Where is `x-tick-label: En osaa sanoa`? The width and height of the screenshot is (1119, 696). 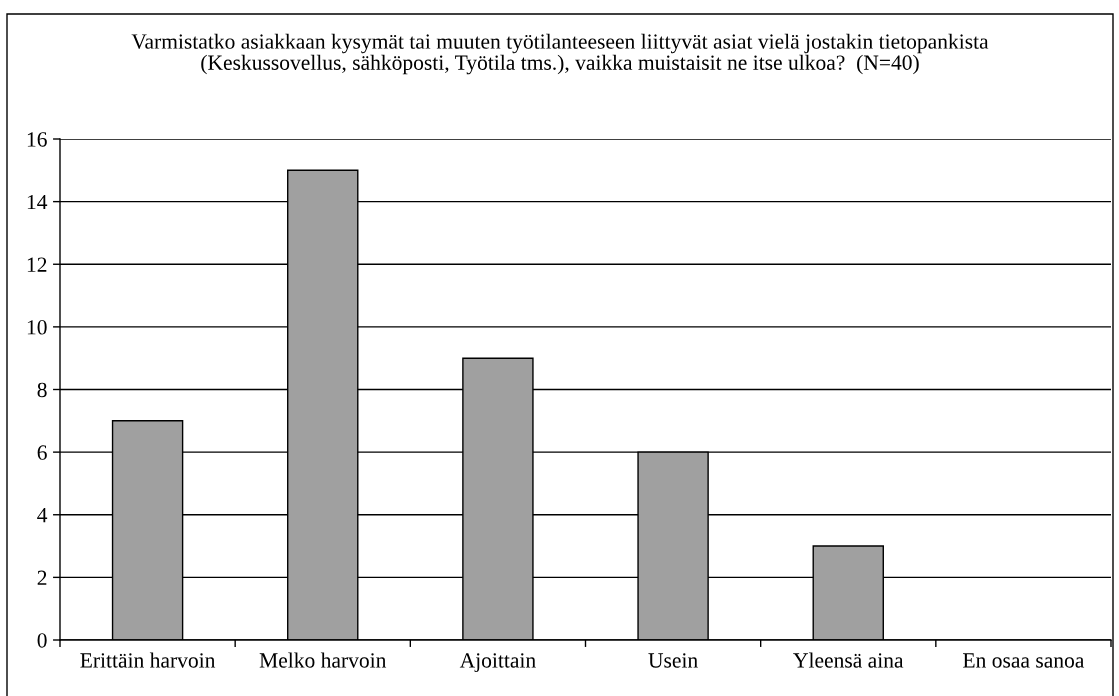
x-tick-label: En osaa sanoa is located at coordinates (1024, 660).